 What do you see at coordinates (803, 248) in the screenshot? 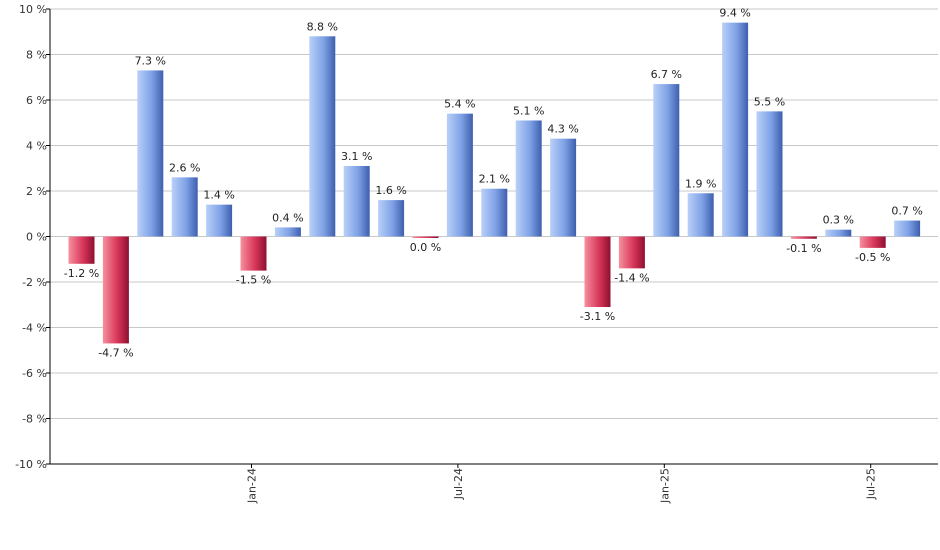
I see `data-label: -0.1 %` at bounding box center [803, 248].